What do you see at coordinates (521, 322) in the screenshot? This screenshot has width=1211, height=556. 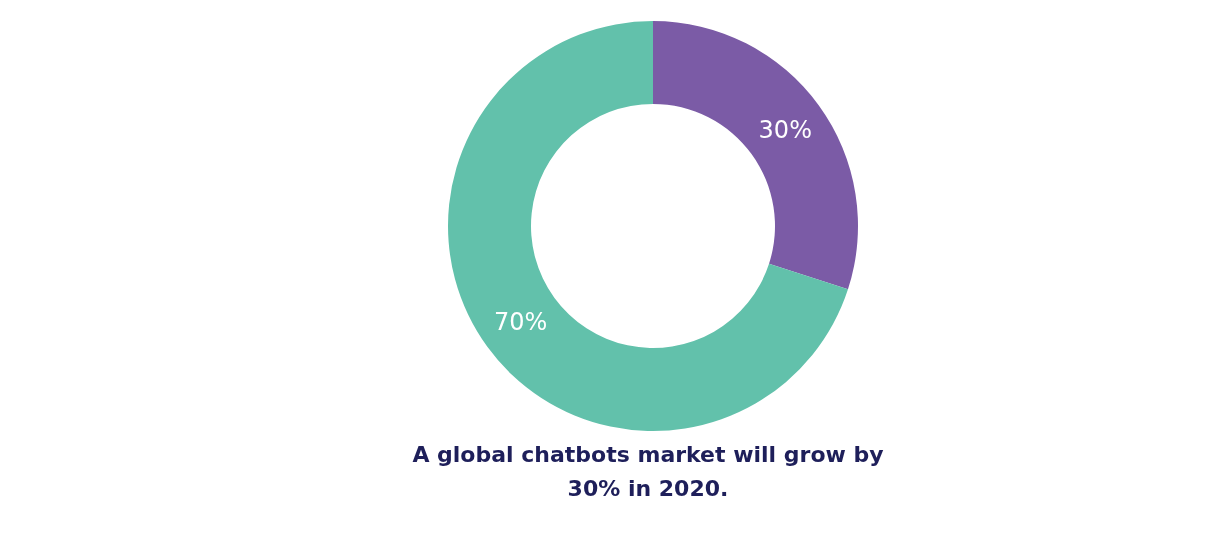 I see `data-label: 70%` at bounding box center [521, 322].